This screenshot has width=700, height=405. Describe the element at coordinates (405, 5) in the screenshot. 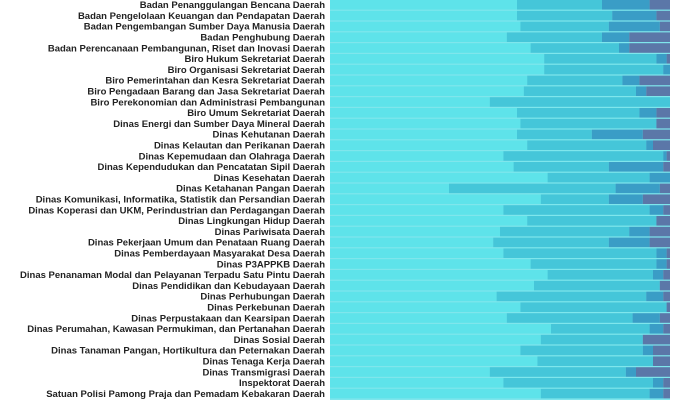

I see `bar-row: Badan Penanggulangan Bencana Daerah` at that location.